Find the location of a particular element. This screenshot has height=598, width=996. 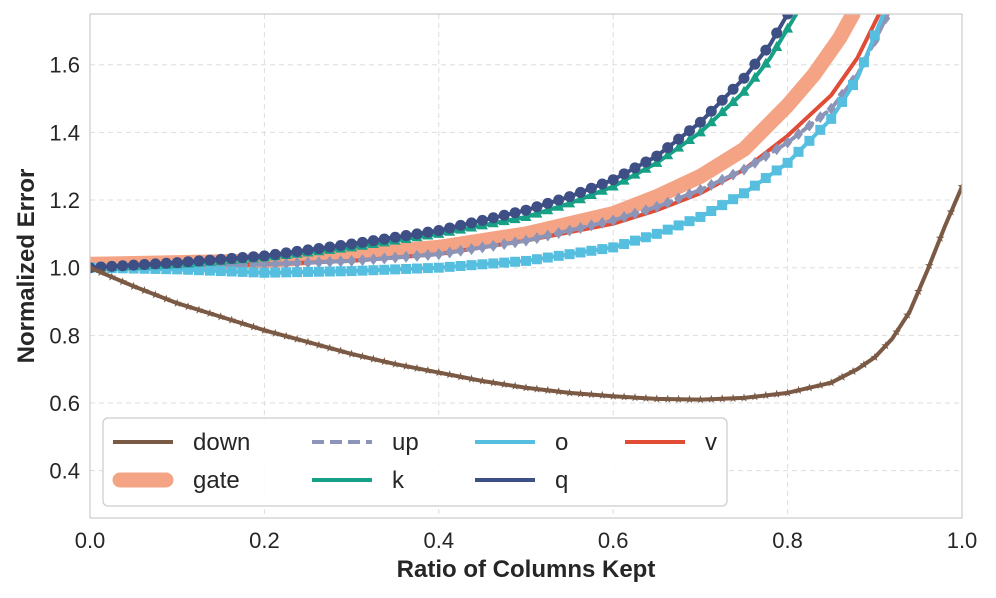

x-axis-label: Ratio of Columns Kept is located at coordinates (526, 569).